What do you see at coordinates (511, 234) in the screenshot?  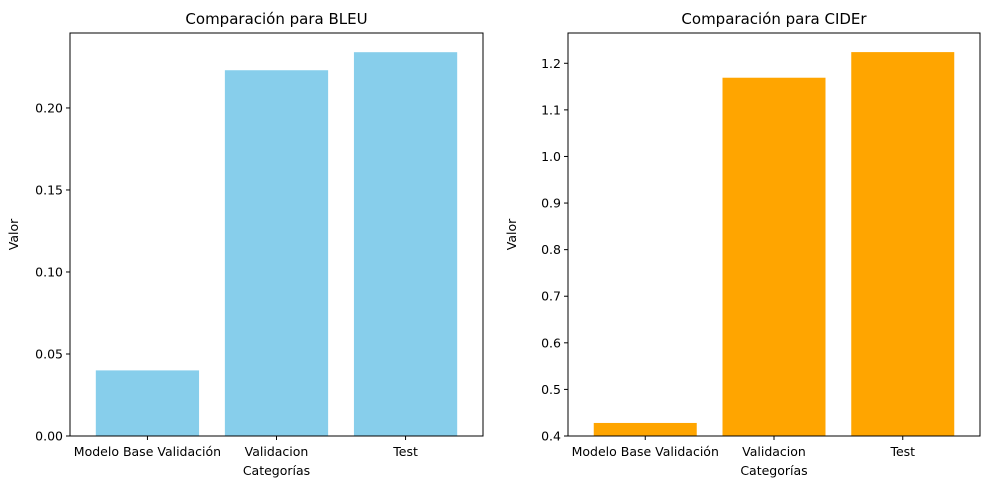 I see `cider-y-axis-label: Valor` at bounding box center [511, 234].